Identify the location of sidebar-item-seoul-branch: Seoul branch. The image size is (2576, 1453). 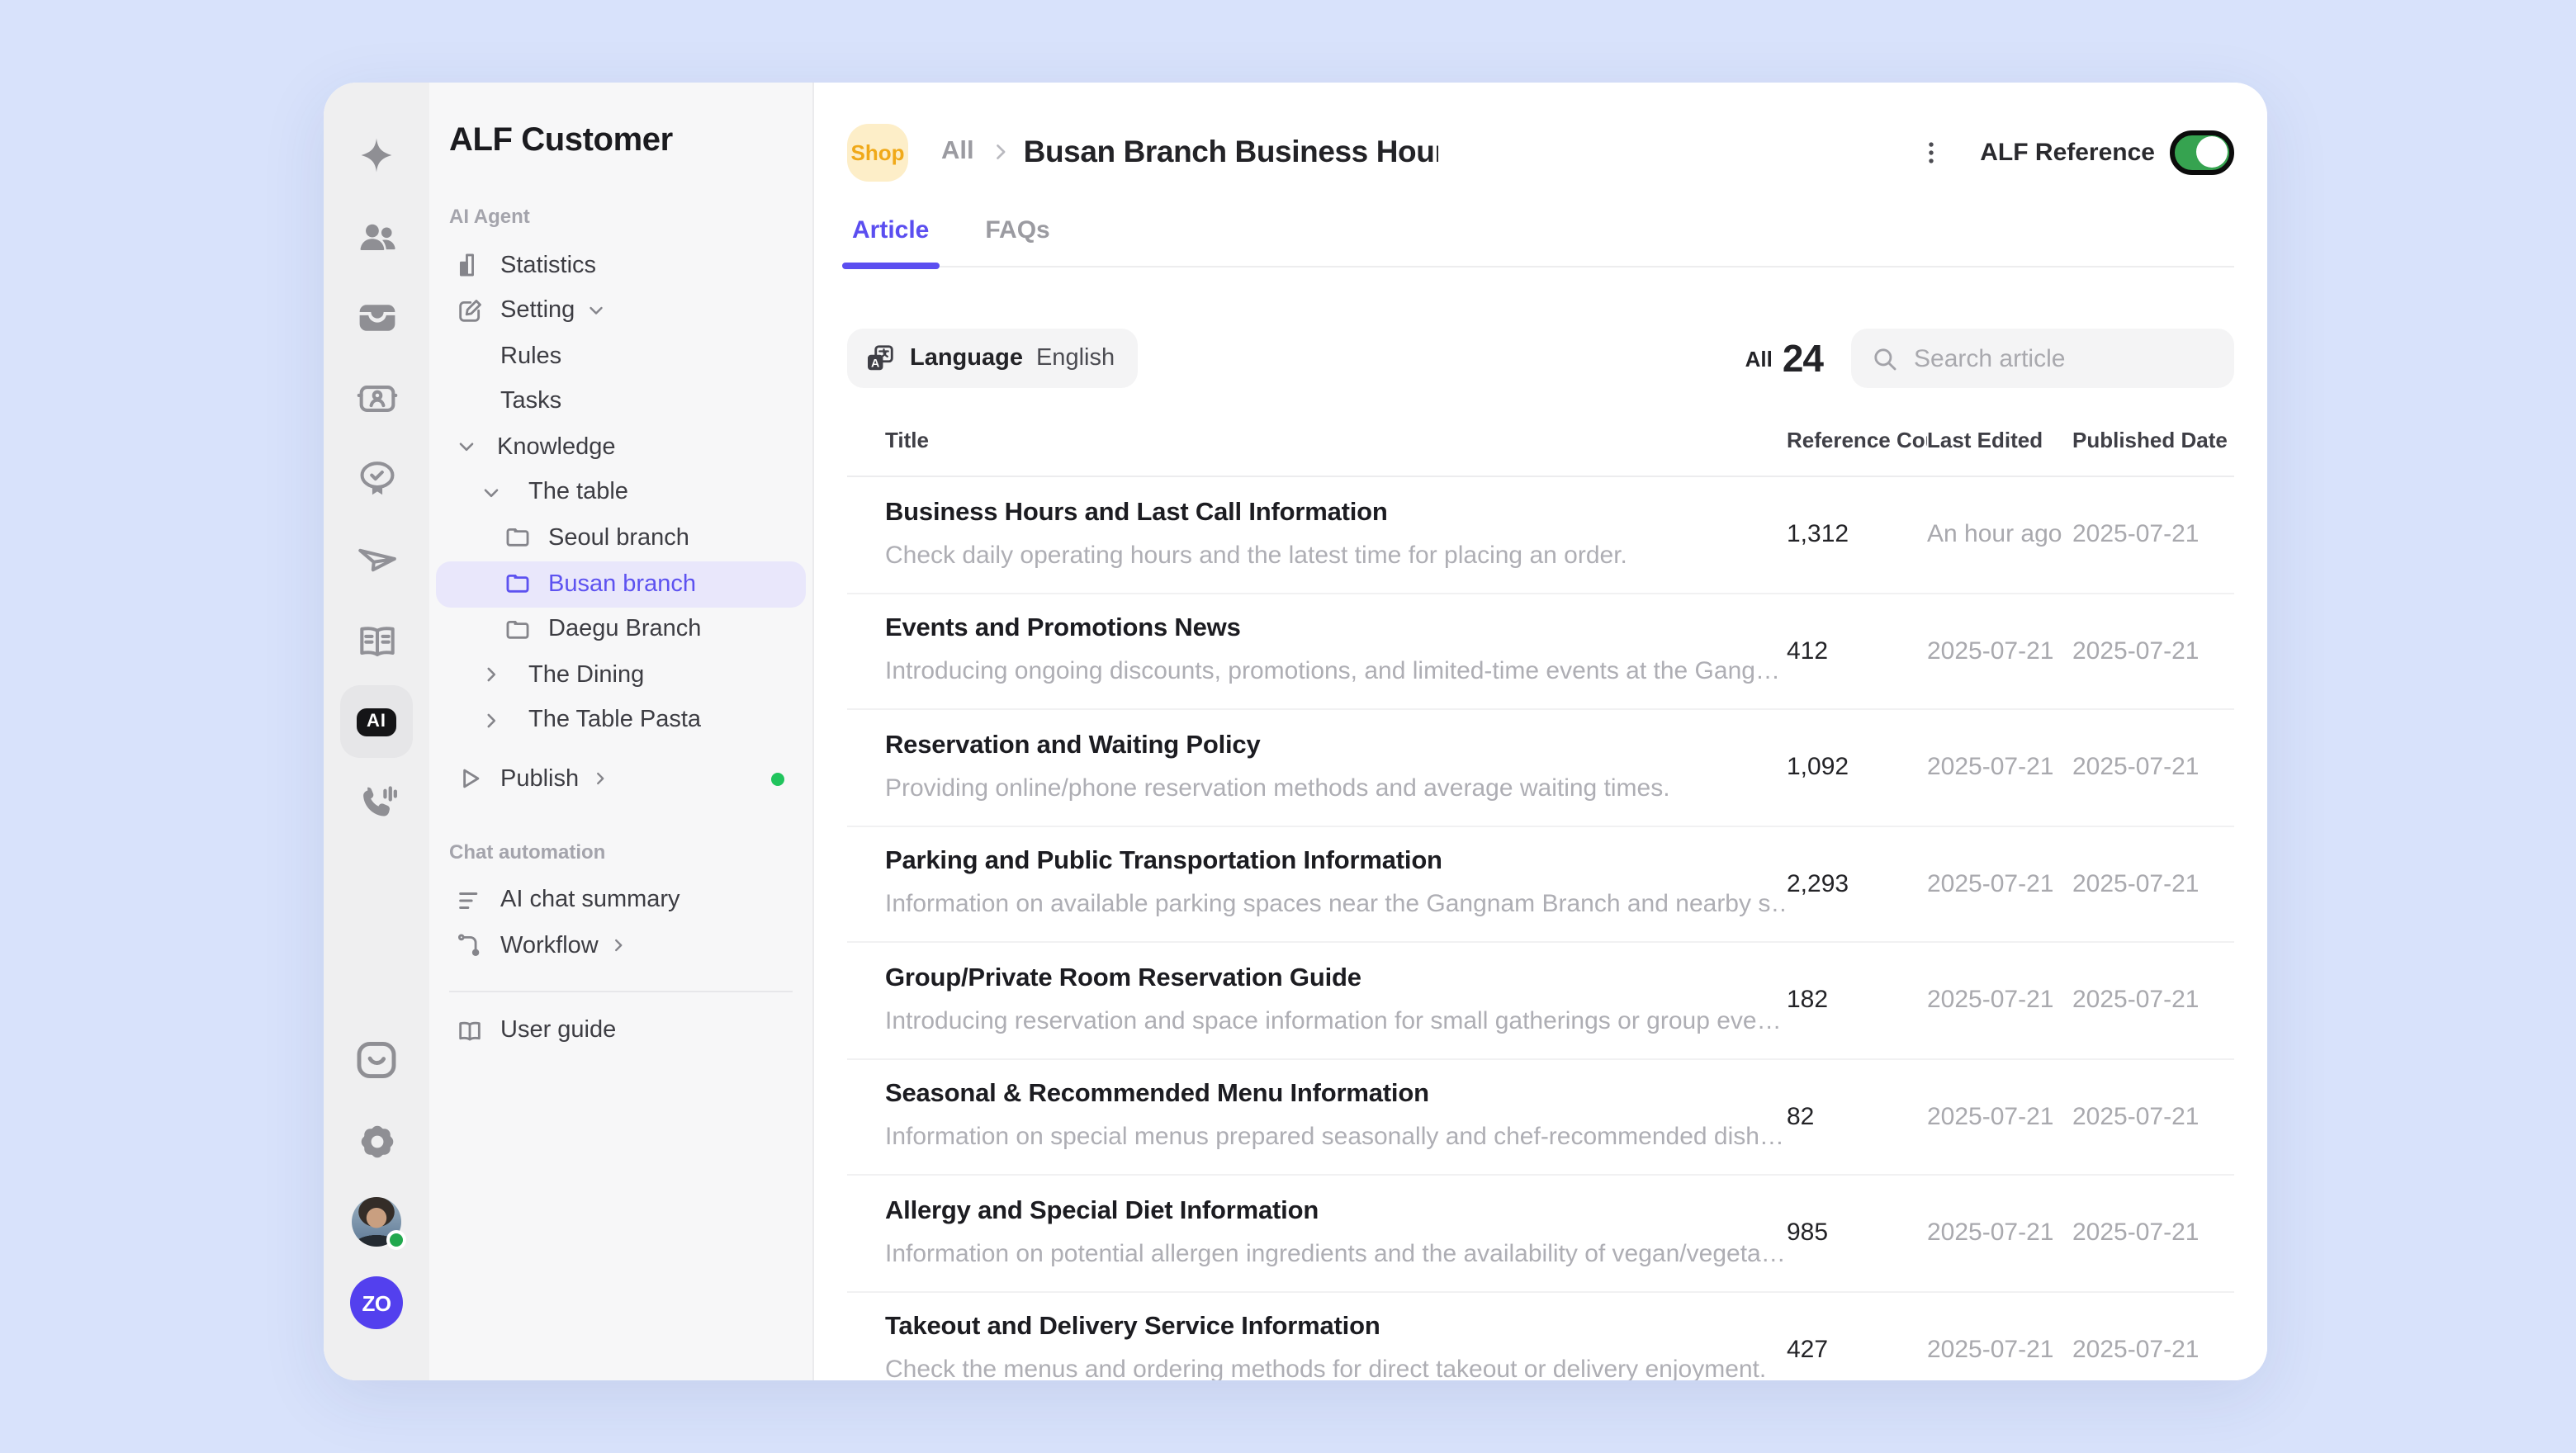
(621, 538).